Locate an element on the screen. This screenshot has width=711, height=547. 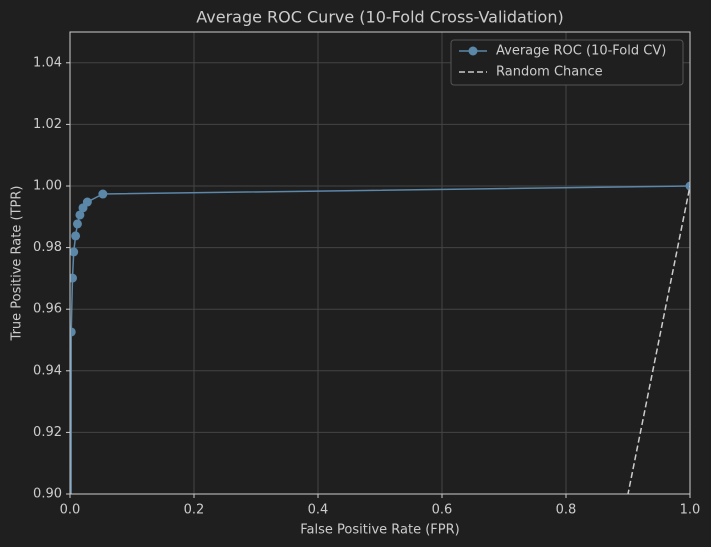
legend-marker is located at coordinates (473, 51).